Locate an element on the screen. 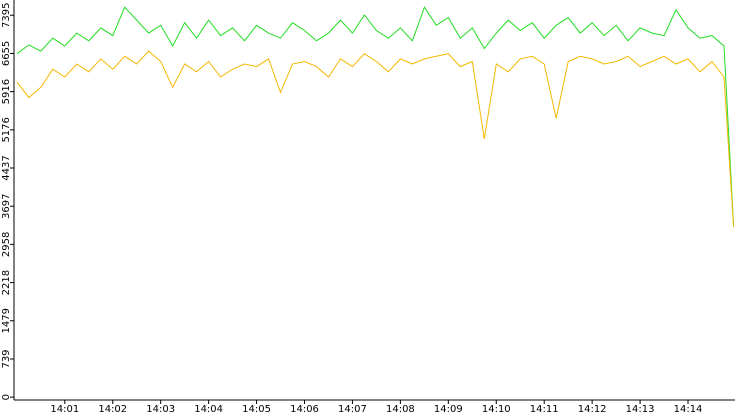 This screenshot has height=415, width=735. x-tick-label: 14:13 is located at coordinates (640, 409).